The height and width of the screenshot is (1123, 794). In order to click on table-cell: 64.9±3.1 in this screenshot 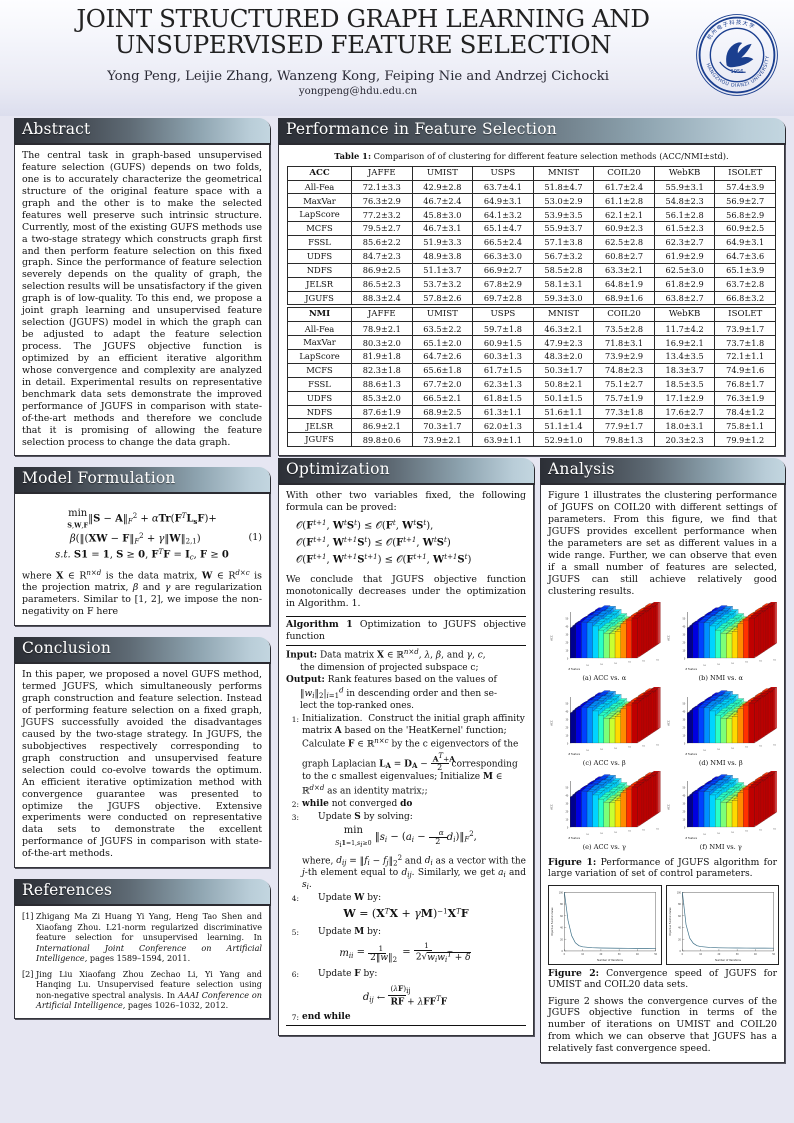, I will do `click(503, 201)`.